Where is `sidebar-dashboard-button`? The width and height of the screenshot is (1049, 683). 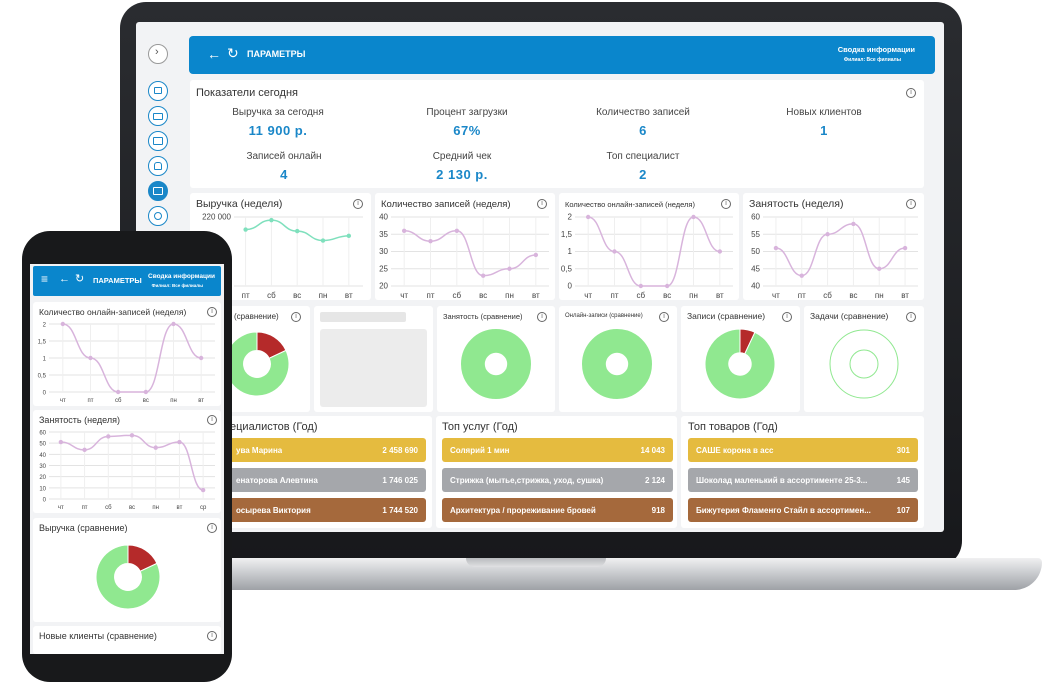
sidebar-dashboard-button is located at coordinates (158, 191).